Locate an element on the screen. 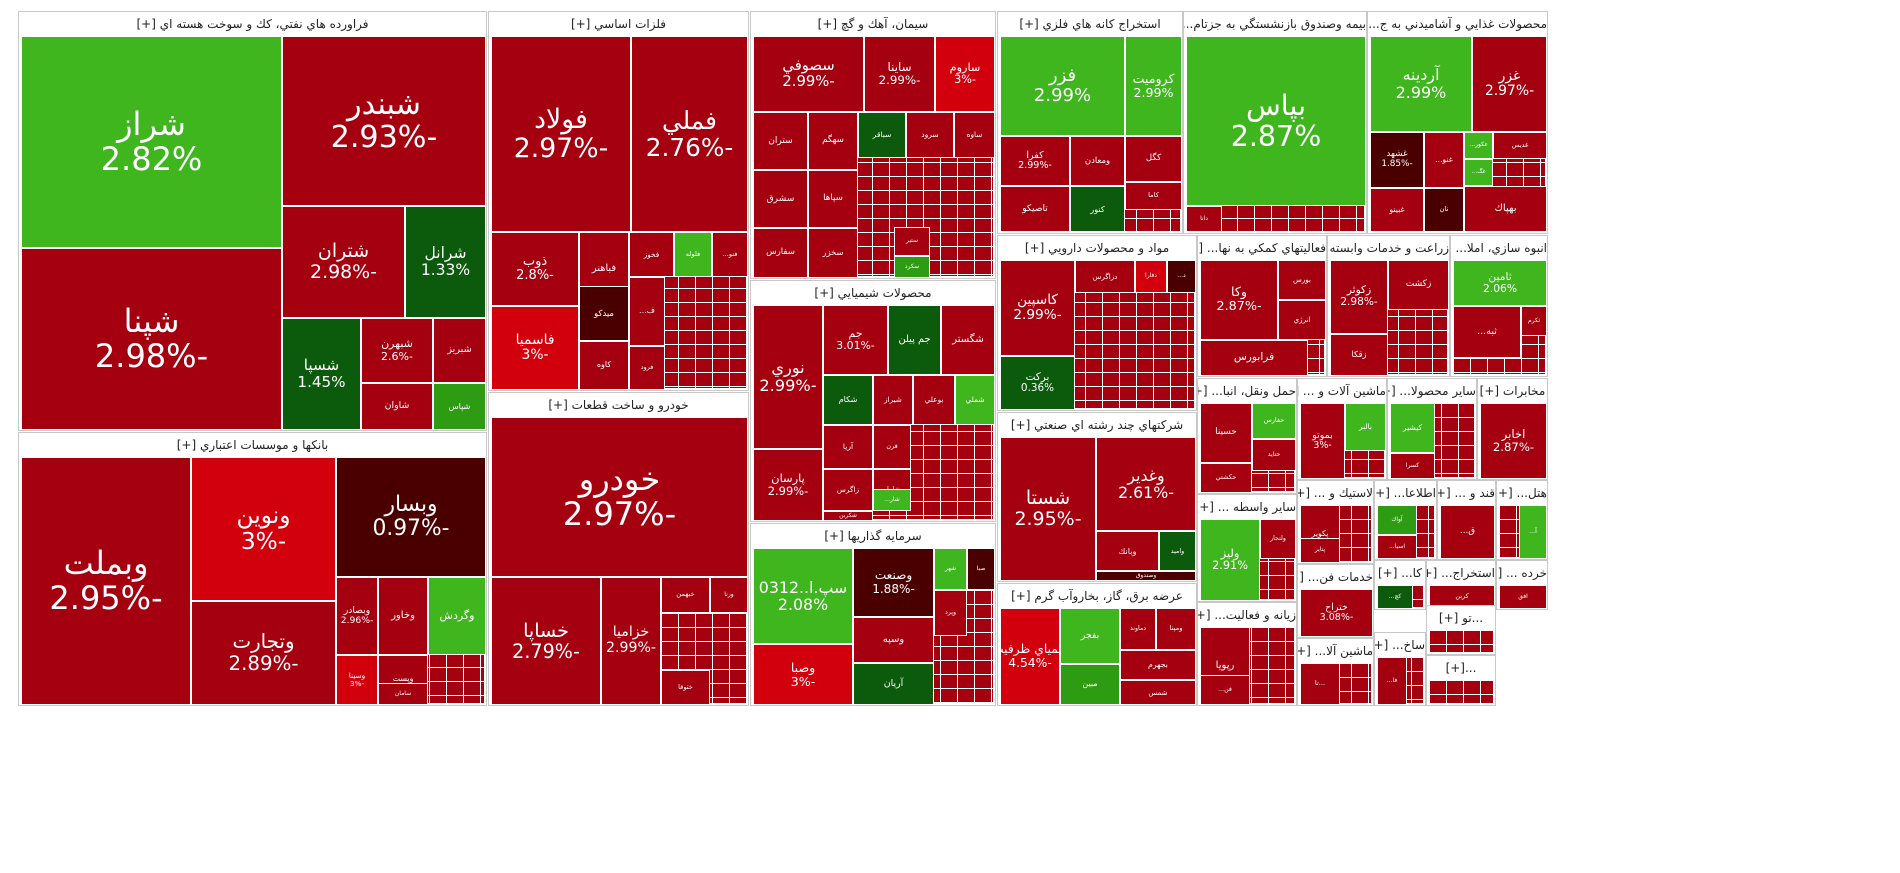  stock-tile: دانا is located at coordinates (1204, 219).